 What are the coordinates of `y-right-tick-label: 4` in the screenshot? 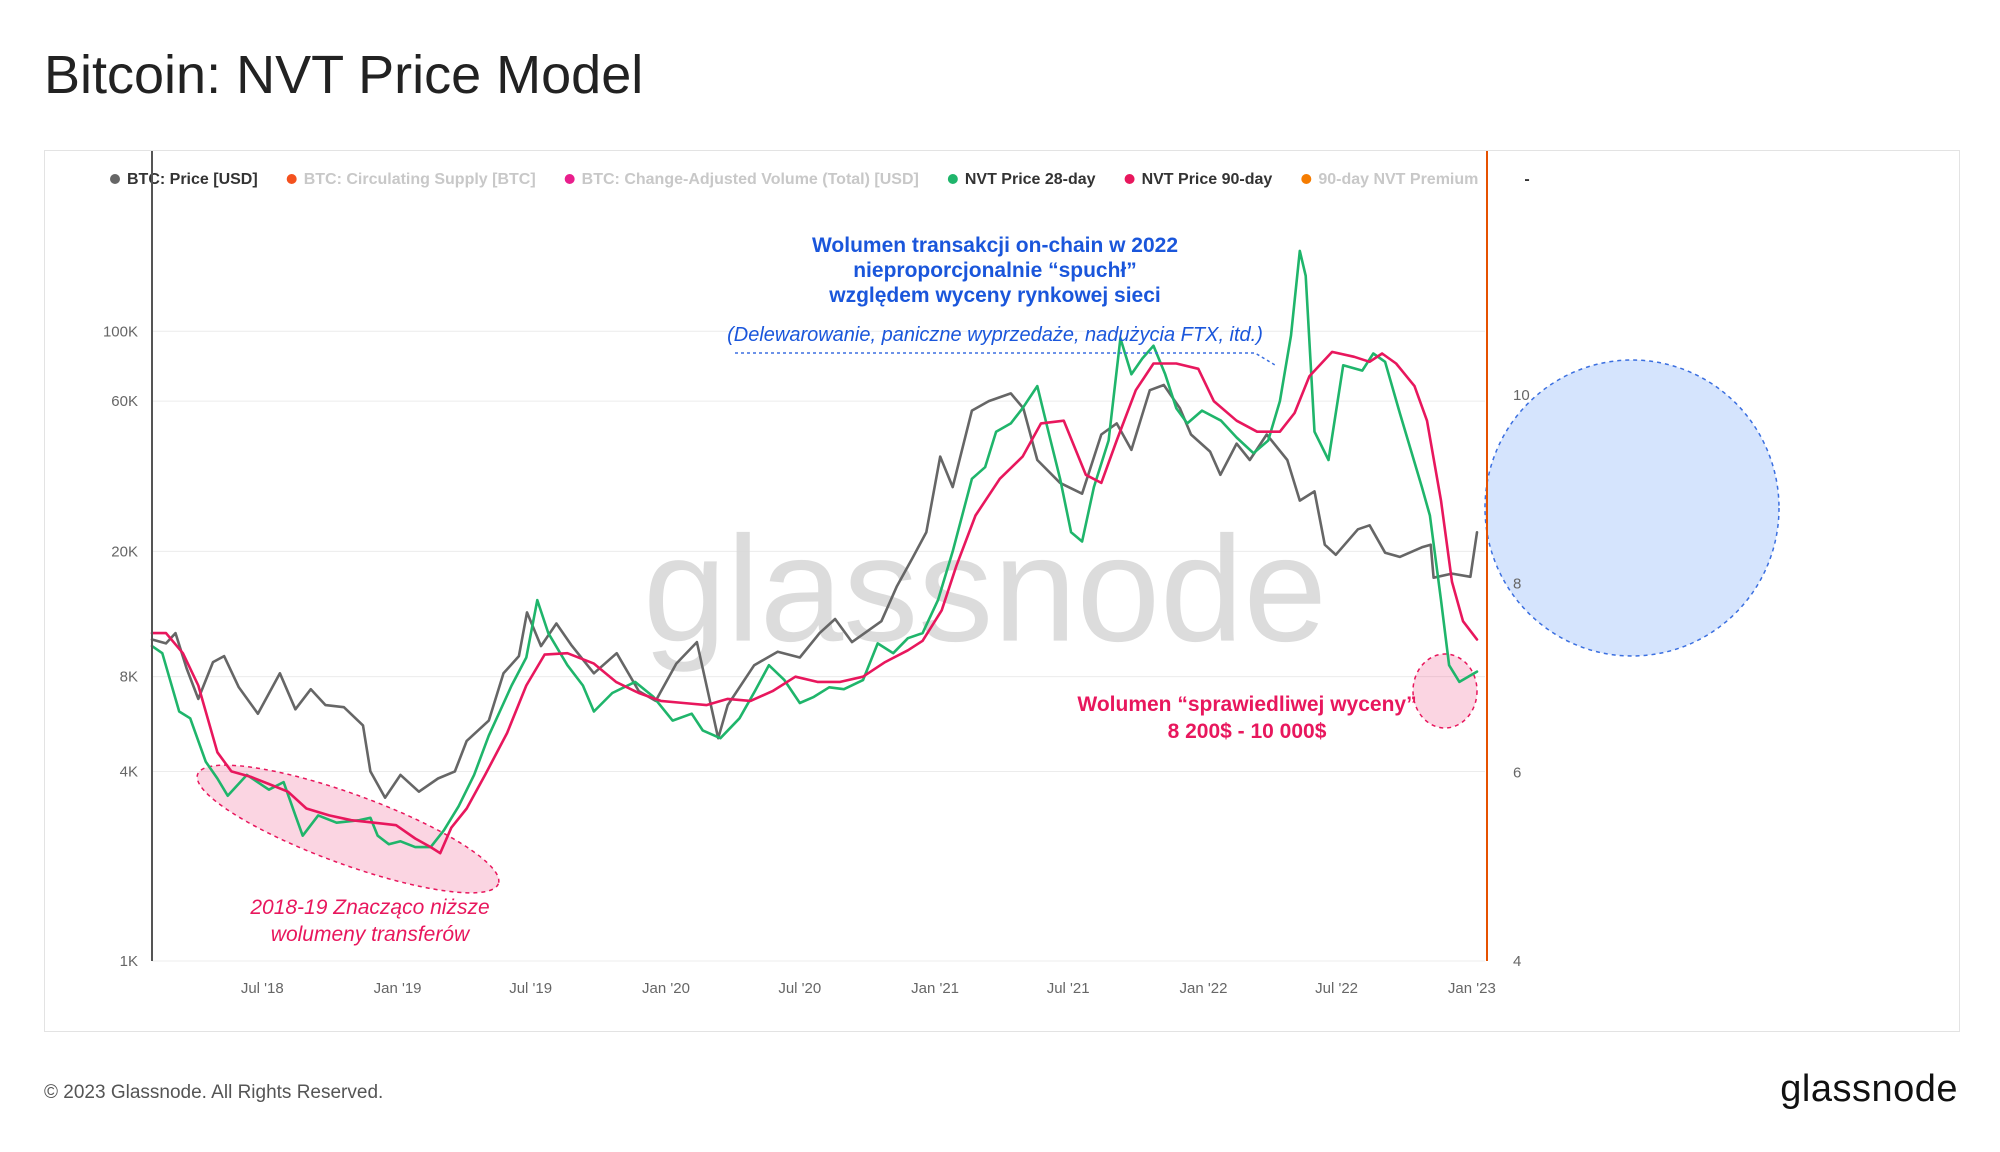 It's located at (1517, 961).